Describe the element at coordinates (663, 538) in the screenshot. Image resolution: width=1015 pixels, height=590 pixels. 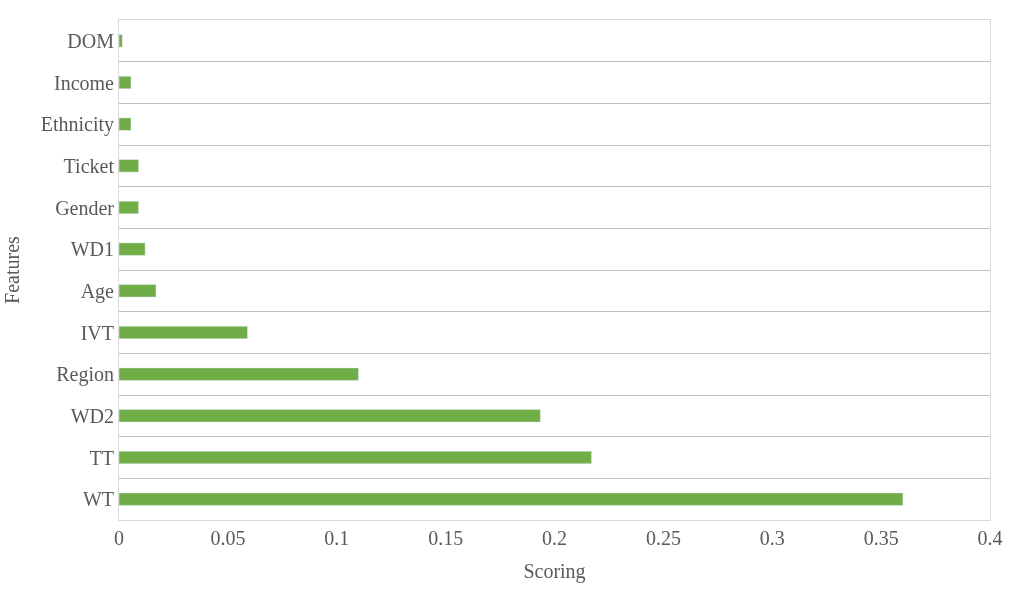
I see `x-tick-label: 0.25` at that location.